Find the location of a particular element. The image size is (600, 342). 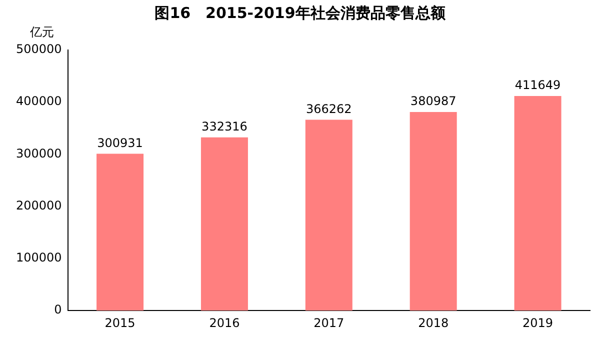

y-tick-label: 200000 is located at coordinates (39, 205).